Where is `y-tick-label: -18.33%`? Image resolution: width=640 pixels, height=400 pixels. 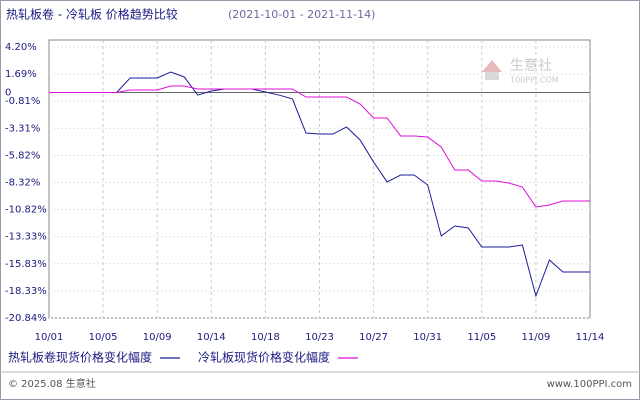 y-tick-label: -18.33% is located at coordinates (26, 291).